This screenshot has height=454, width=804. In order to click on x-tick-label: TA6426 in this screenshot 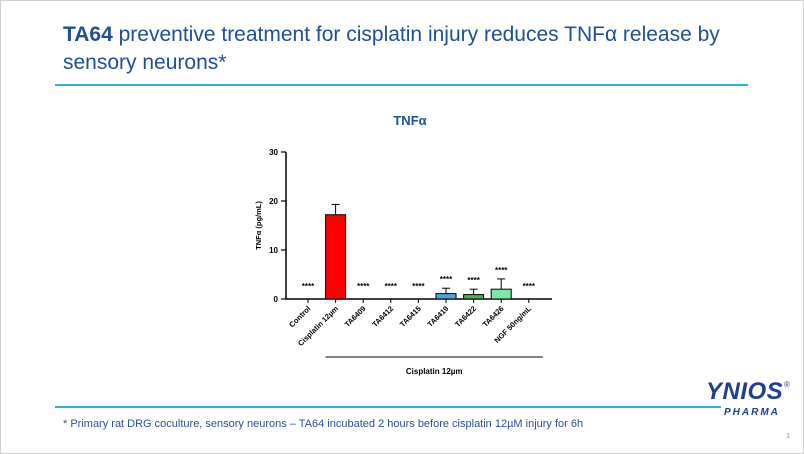, I will do `click(493, 316)`.